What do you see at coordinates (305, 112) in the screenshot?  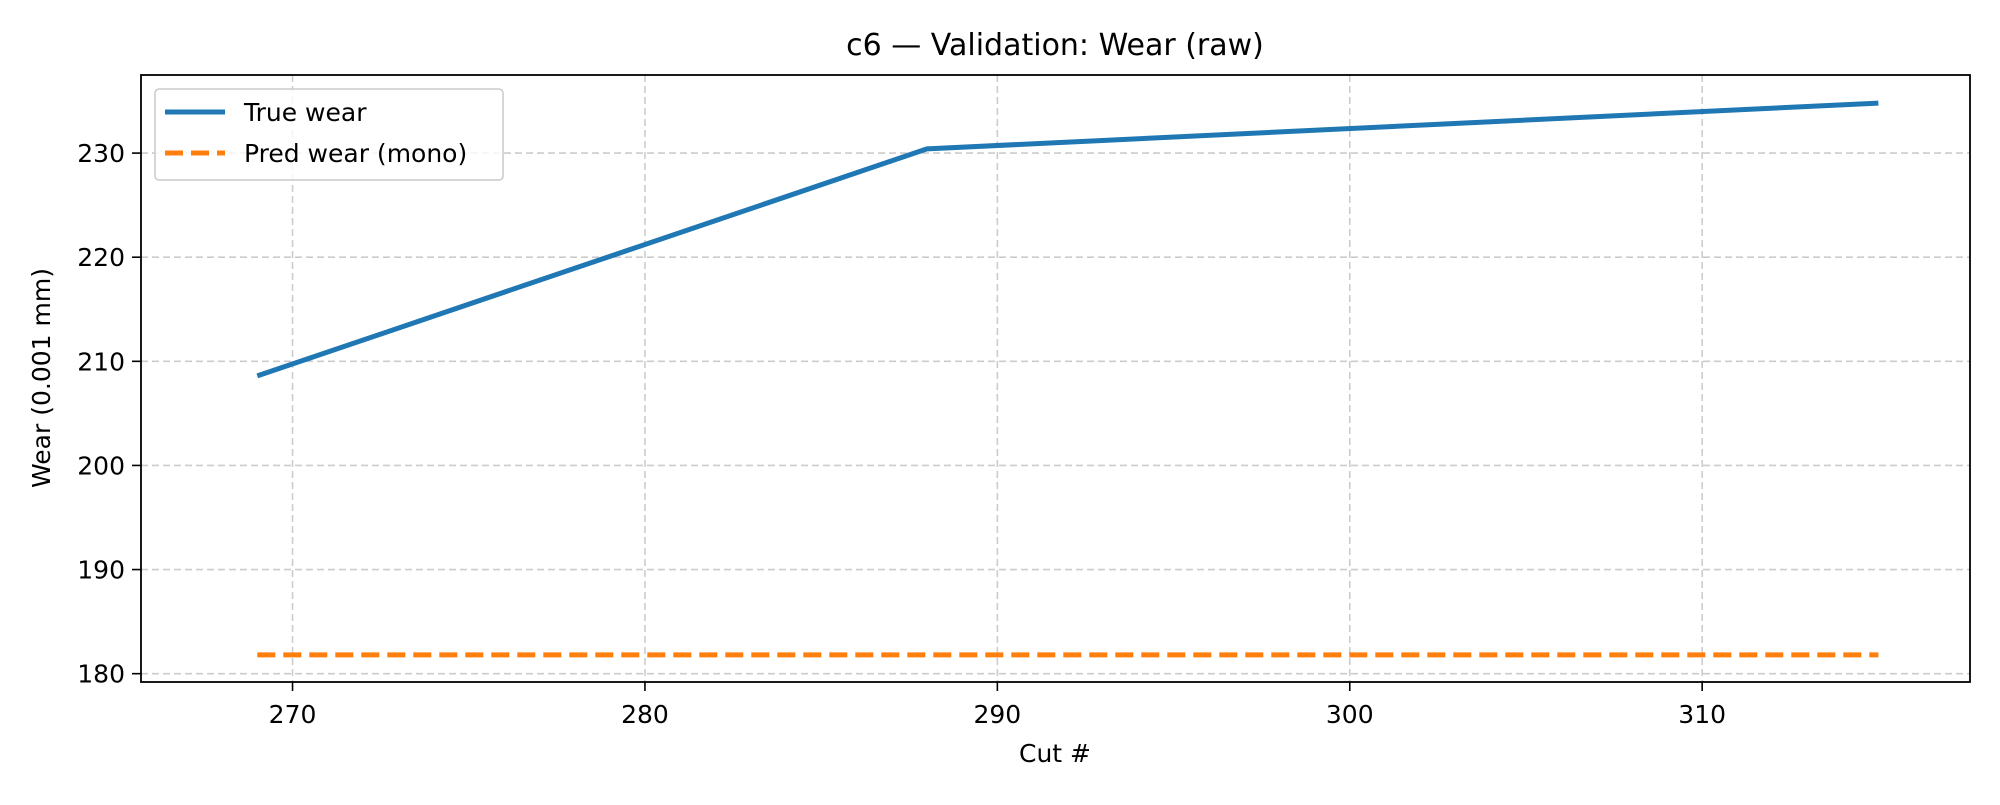 I see `legend-label-true-wear: True wear` at bounding box center [305, 112].